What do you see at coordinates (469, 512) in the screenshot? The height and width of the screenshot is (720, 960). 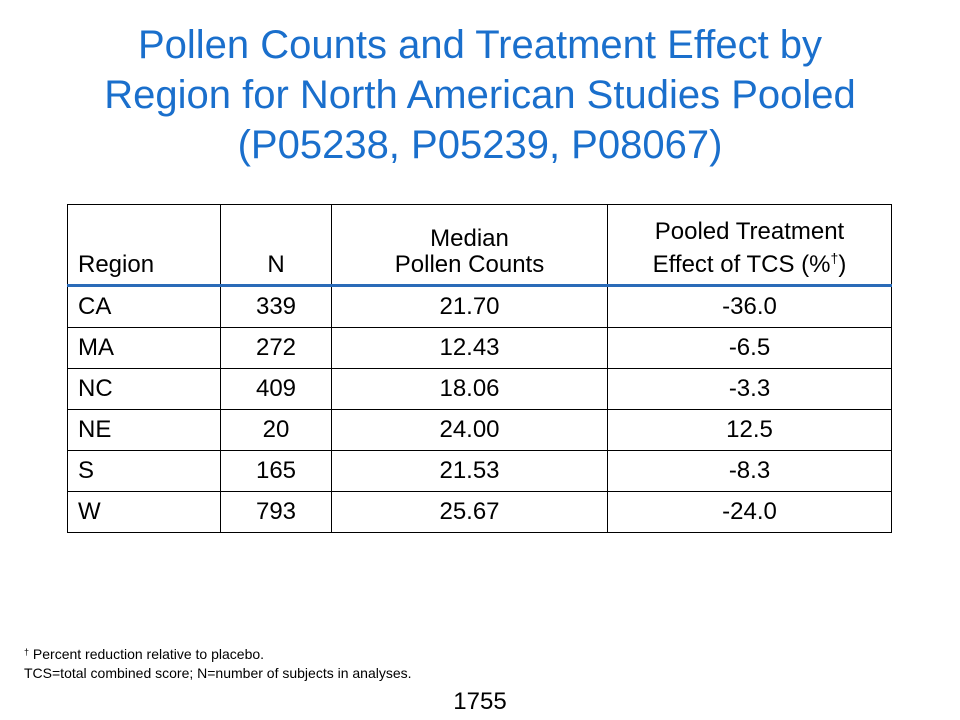 I see `cell-median: 25.67` at bounding box center [469, 512].